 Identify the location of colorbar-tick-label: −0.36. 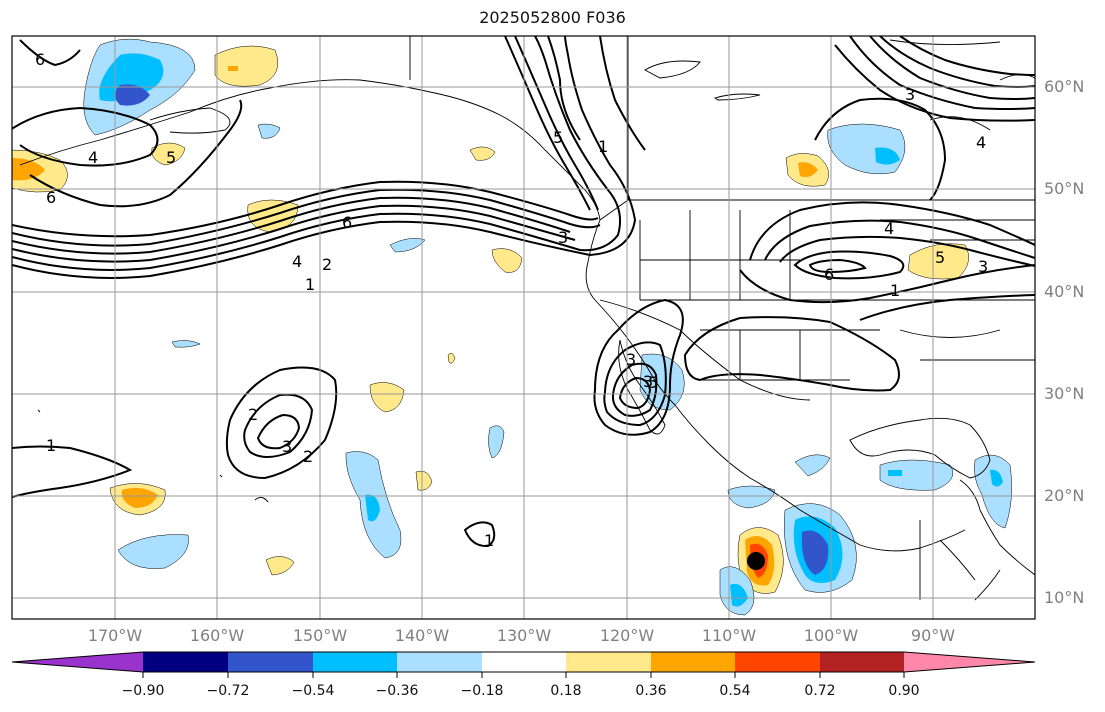
(397, 691).